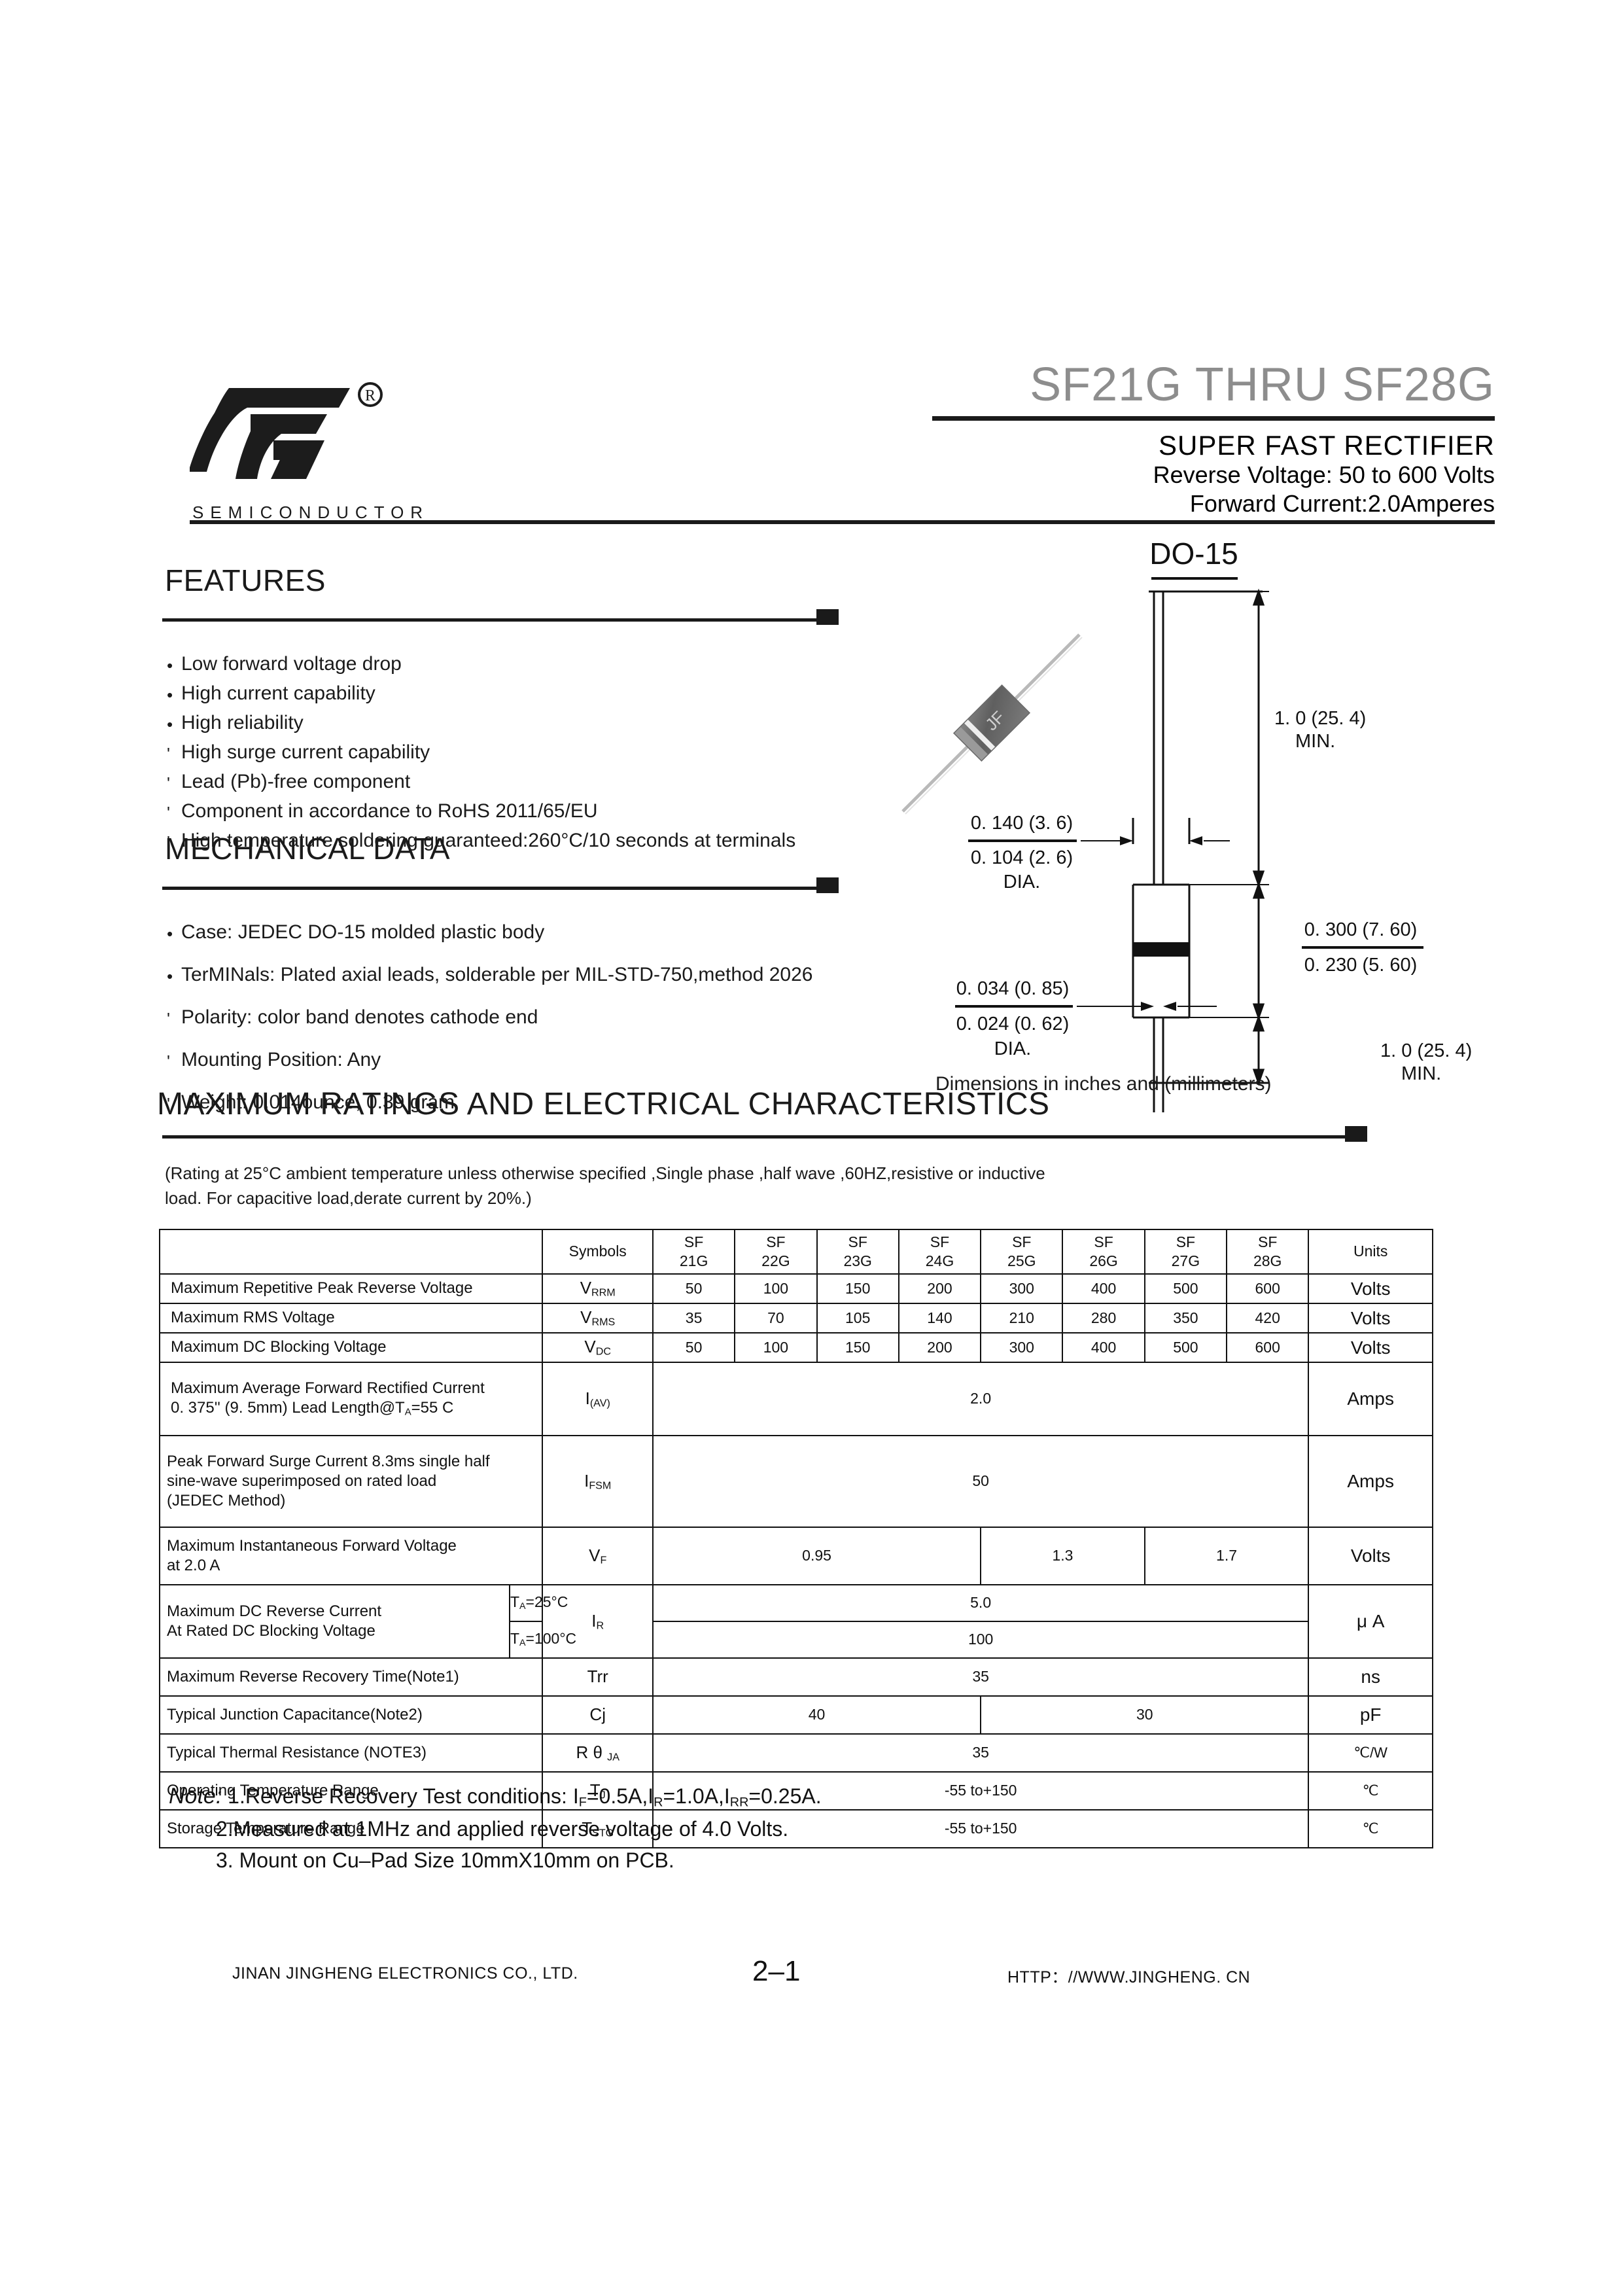  What do you see at coordinates (777, 1971) in the screenshot?
I see `footer-page-number: 2–1` at bounding box center [777, 1971].